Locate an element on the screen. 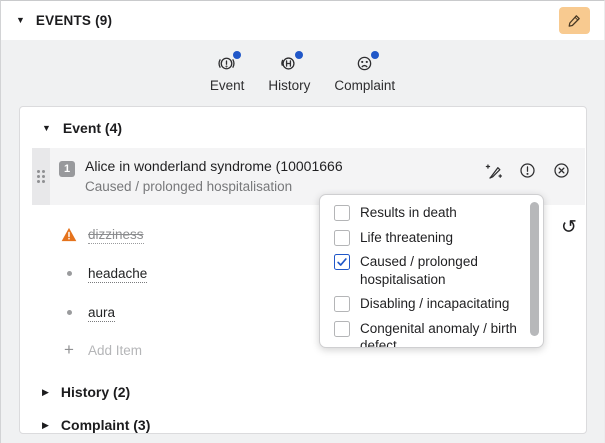 The height and width of the screenshot is (443, 605). section-label-event: Event (4) is located at coordinates (92, 128).